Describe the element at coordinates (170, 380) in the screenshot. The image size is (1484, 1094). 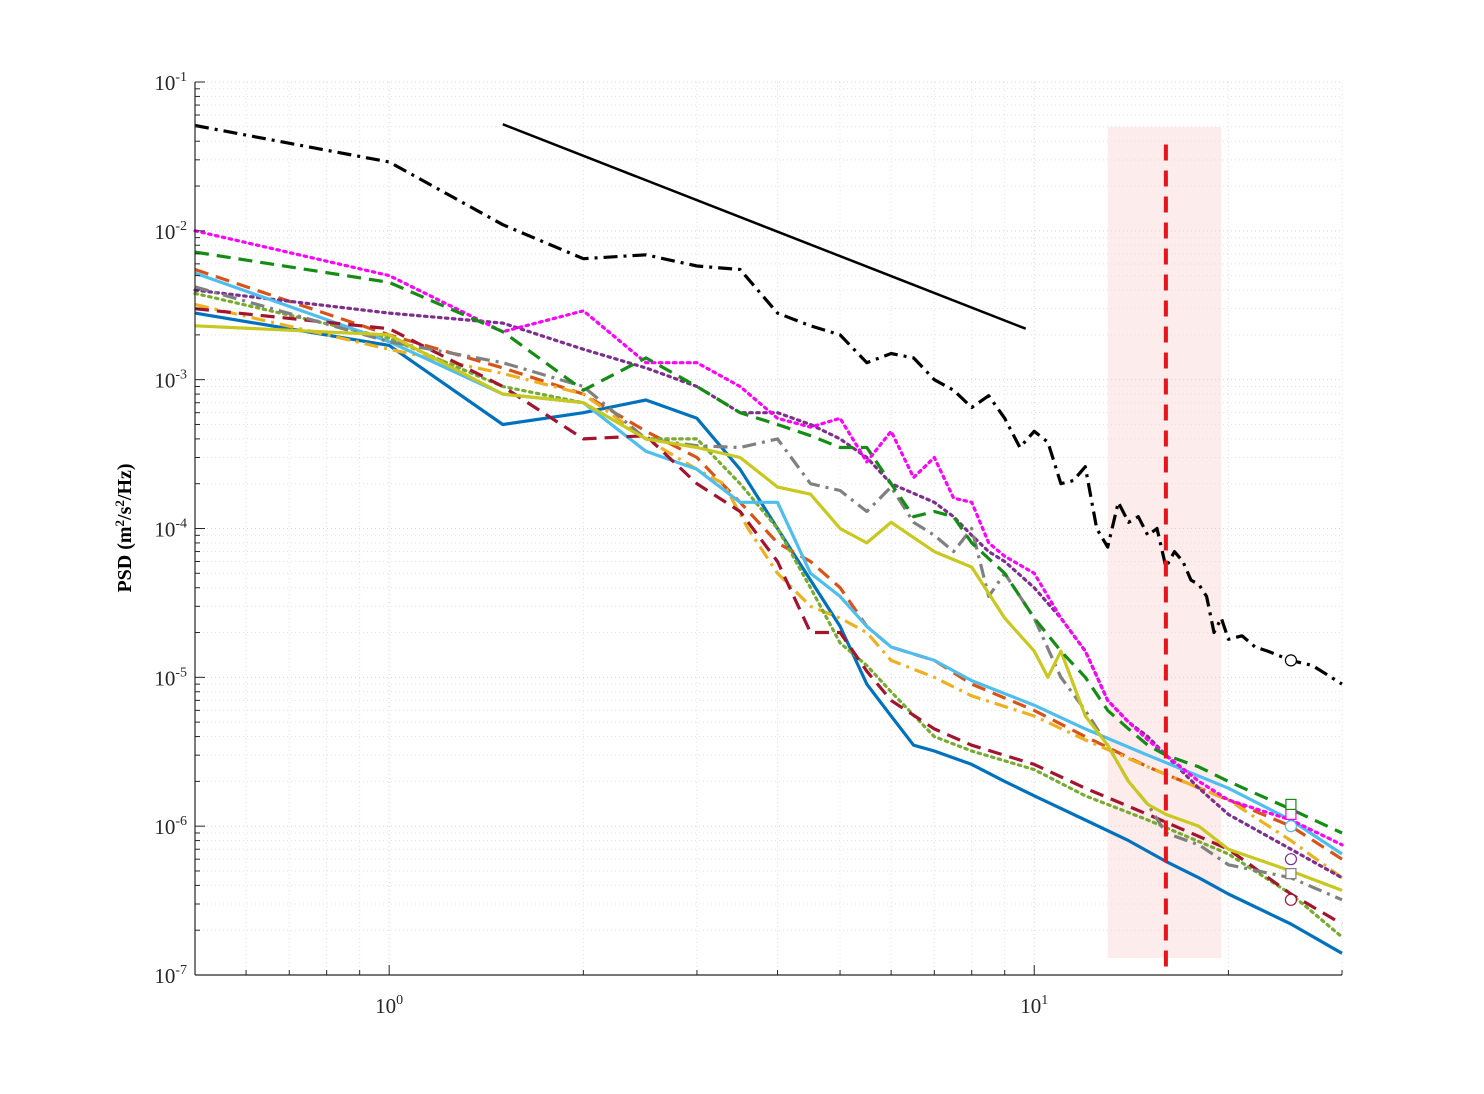
I see `y-tick-label: 10⁻³` at that location.